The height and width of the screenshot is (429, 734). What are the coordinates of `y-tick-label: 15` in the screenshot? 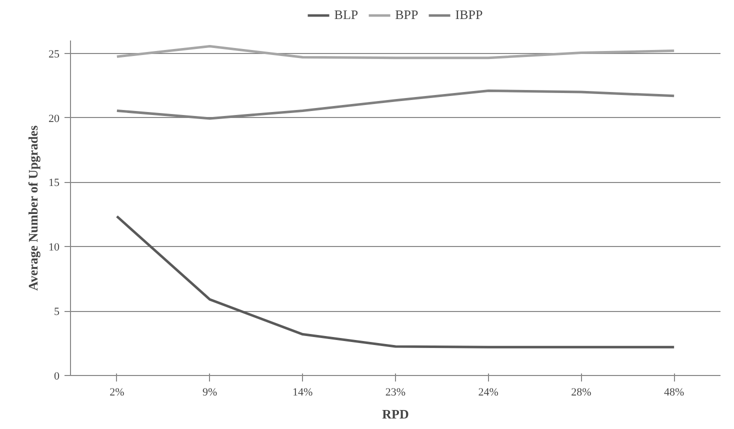 It's located at (54, 183).